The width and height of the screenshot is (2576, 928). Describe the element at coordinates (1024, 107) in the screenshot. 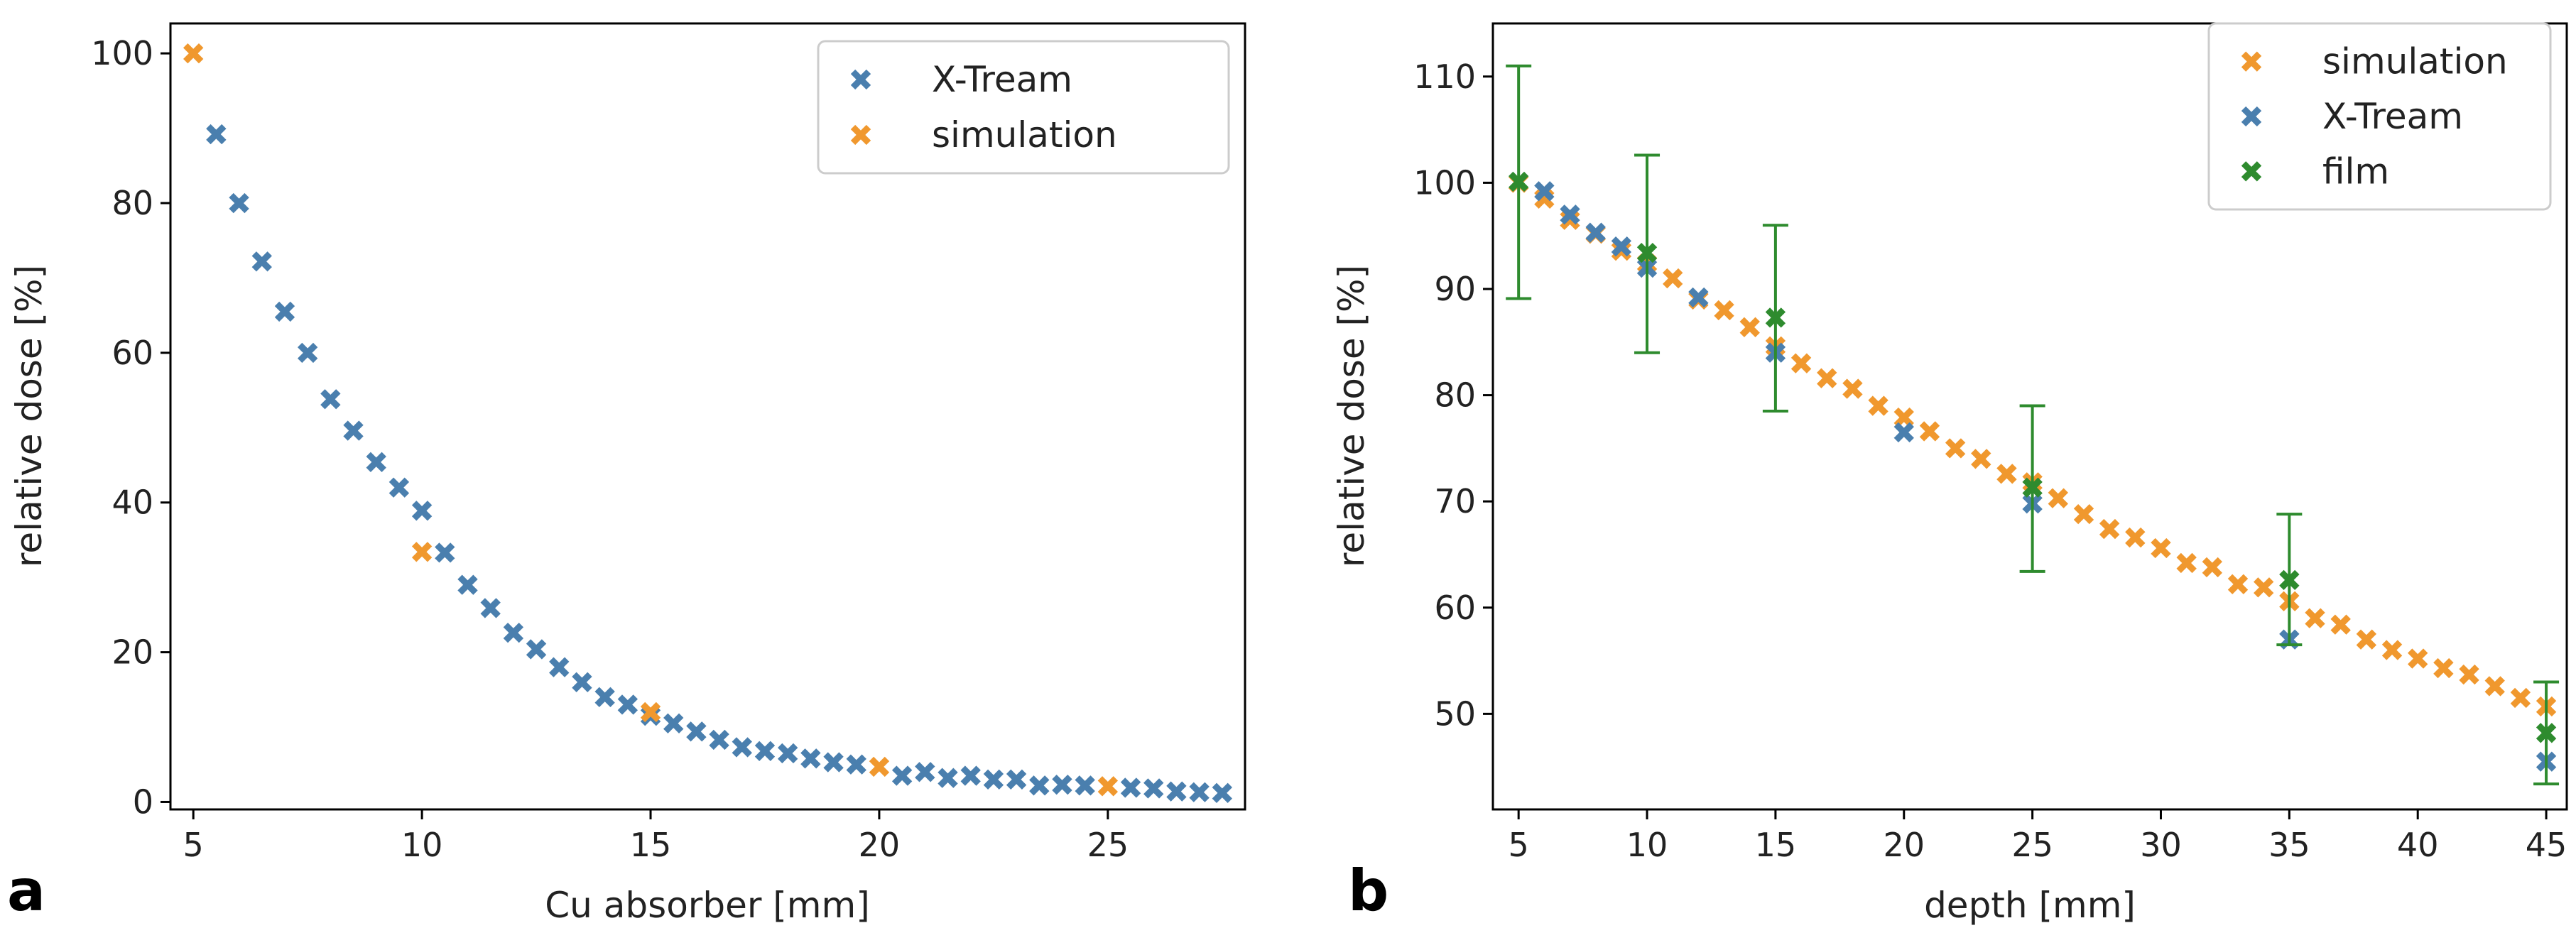

I see `legend-a: X-Tream simulation` at that location.